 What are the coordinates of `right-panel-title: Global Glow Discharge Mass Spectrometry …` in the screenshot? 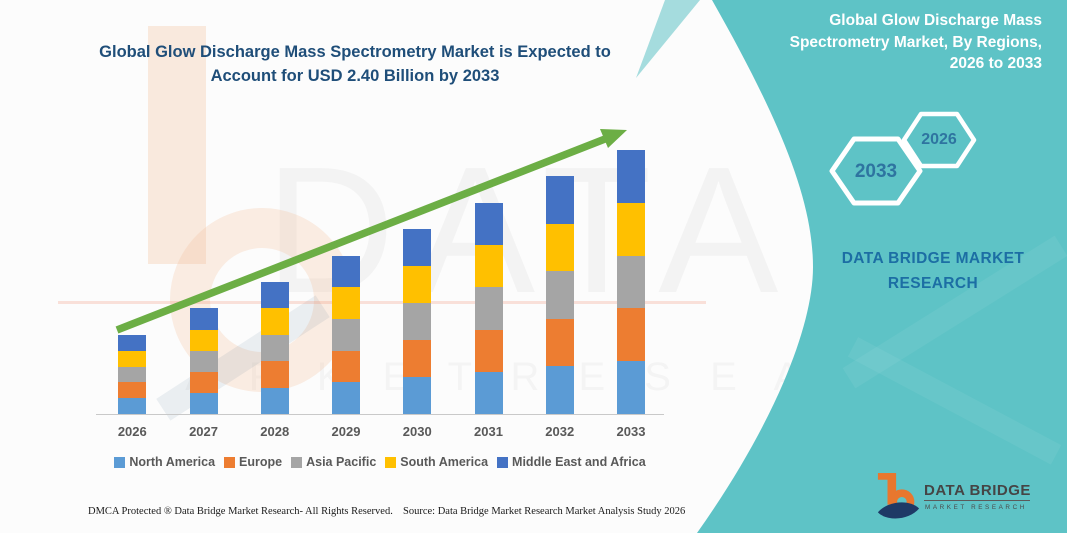 It's located at (877, 42).